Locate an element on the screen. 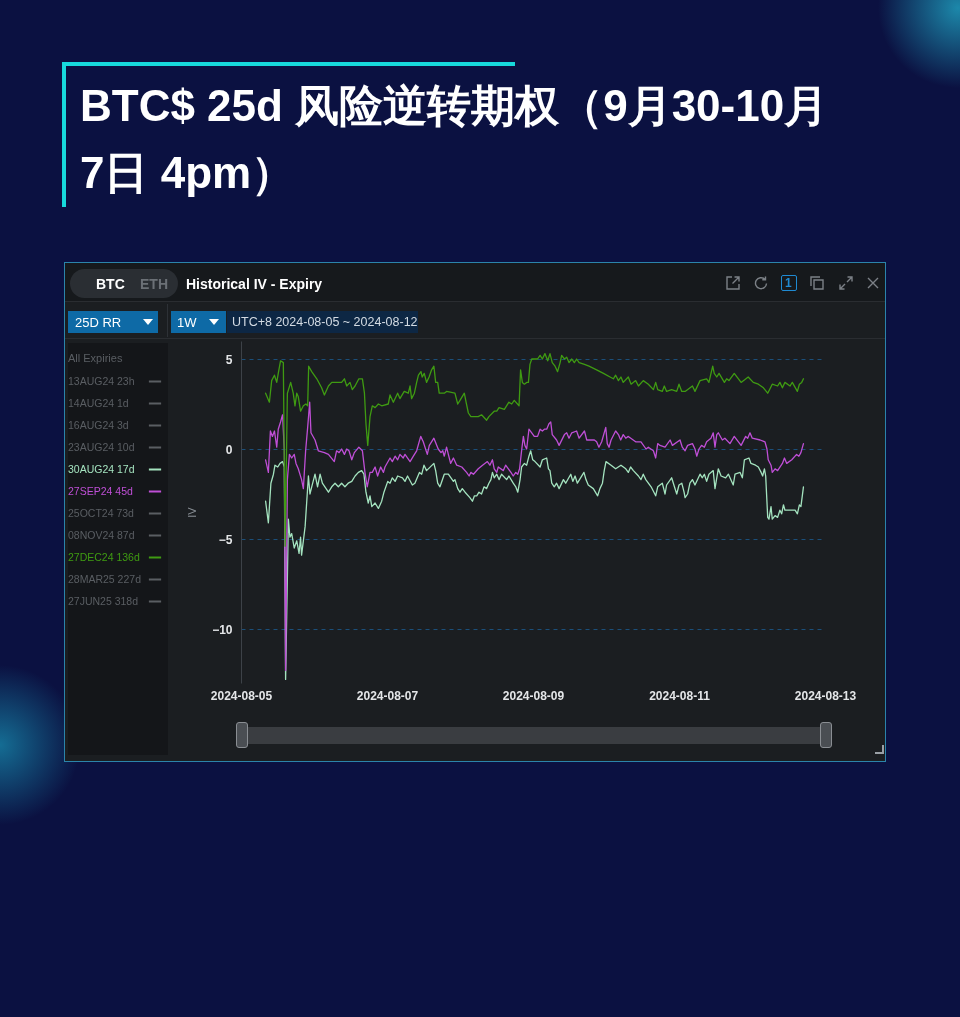 The width and height of the screenshot is (960, 1017). text: 25D RR is located at coordinates (98, 322).